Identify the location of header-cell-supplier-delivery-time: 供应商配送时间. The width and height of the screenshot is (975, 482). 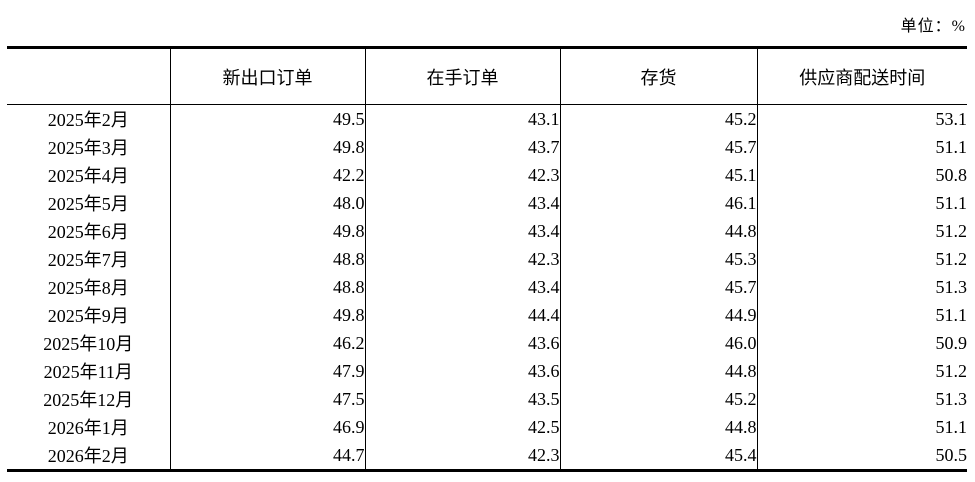
(861, 76).